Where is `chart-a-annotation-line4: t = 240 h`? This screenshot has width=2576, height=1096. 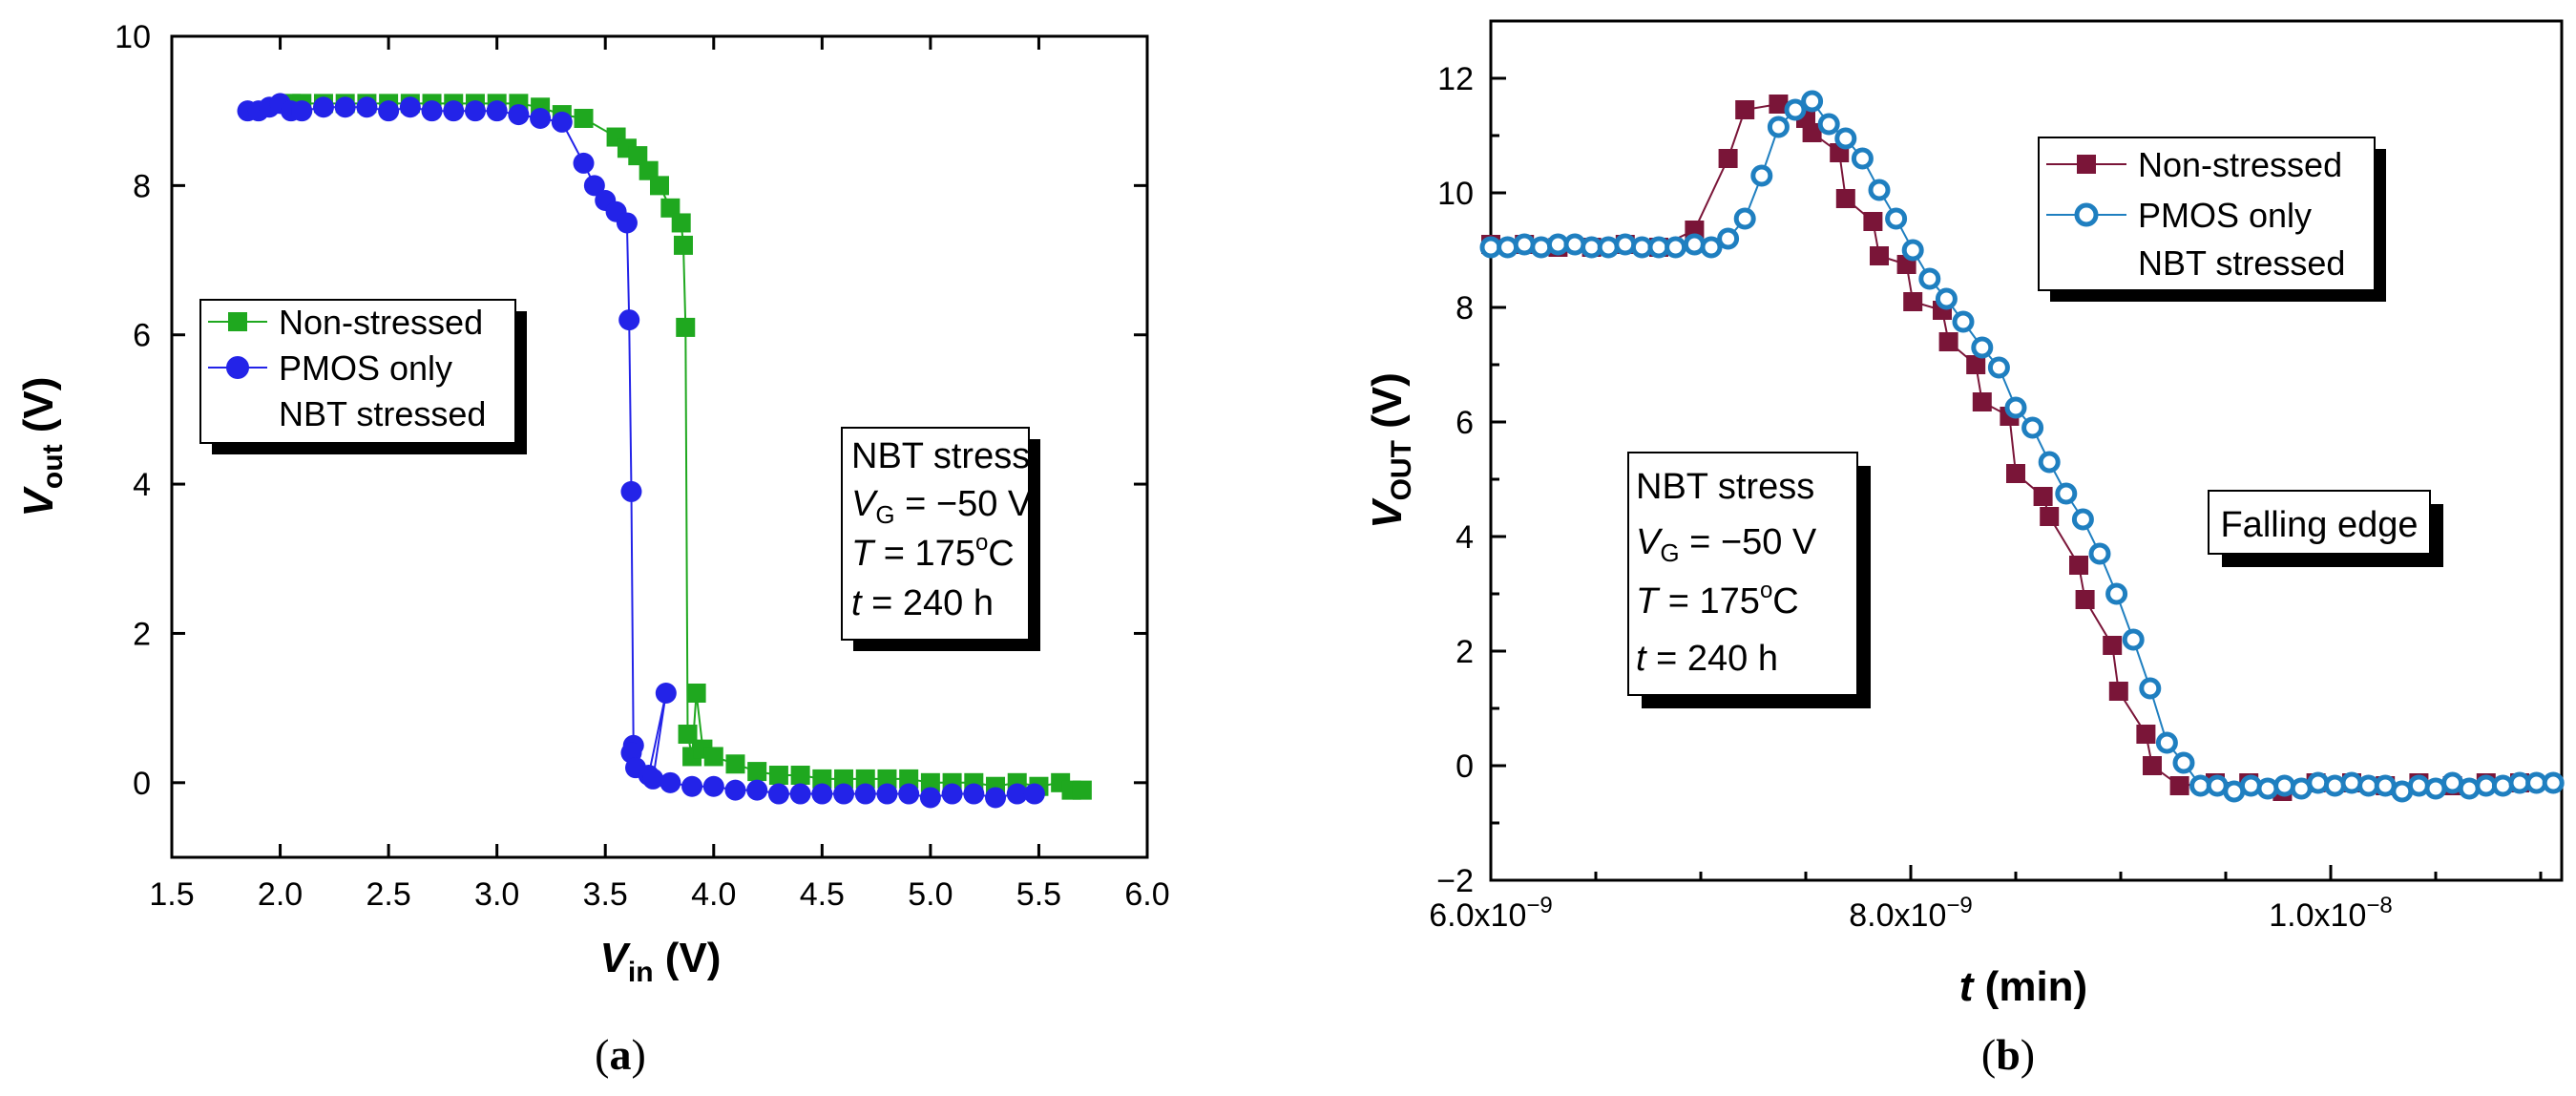
chart-a-annotation-line4: t = 240 h is located at coordinates (922, 603).